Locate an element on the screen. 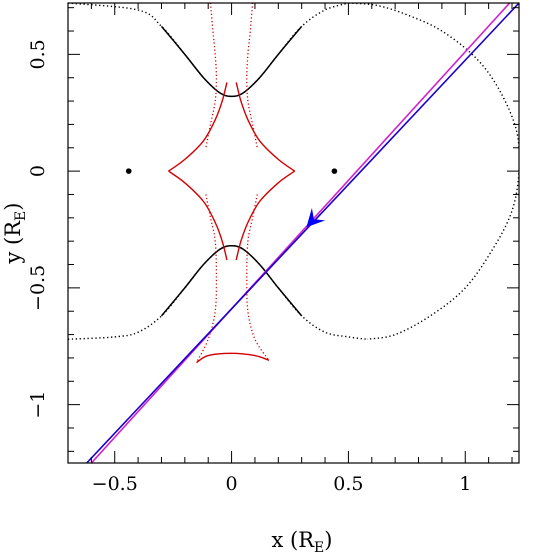 Image resolution: width=541 pixels, height=555 pixels. y-axis-label-close: ) is located at coordinates (13, 207).